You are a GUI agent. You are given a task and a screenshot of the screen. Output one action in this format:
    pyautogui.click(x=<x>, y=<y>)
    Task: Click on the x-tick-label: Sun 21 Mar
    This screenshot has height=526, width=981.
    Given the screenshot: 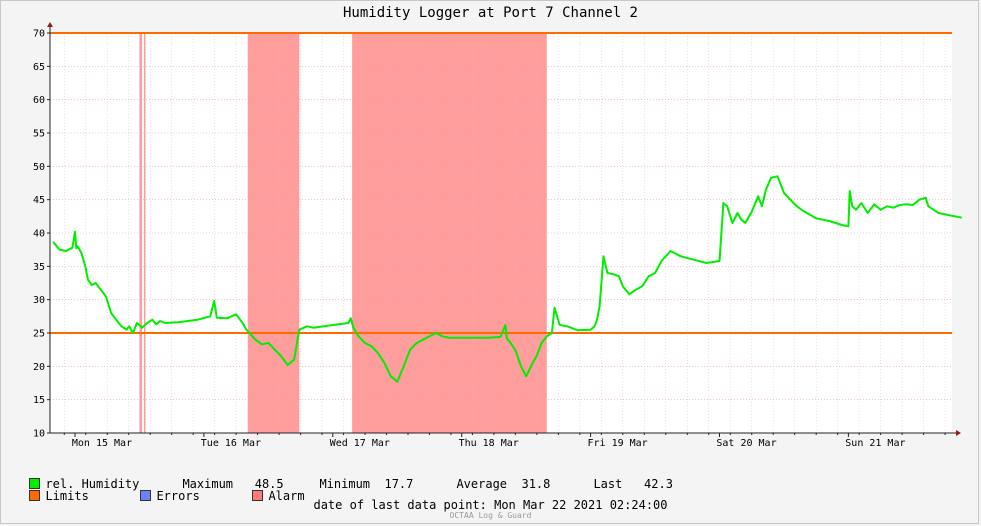 What is the action you would take?
    pyautogui.click(x=875, y=443)
    